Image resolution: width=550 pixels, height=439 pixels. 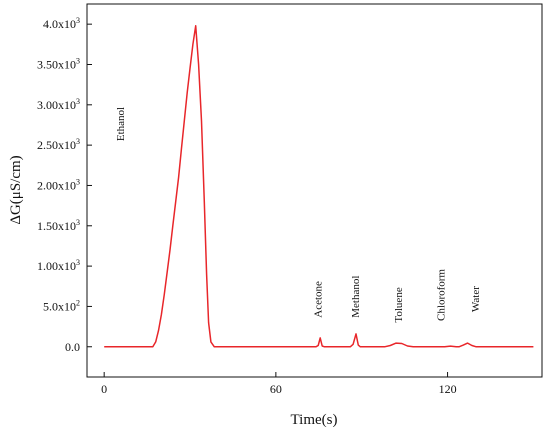 I want to click on y-tick-label: 1.00x10³, so click(x=58, y=265).